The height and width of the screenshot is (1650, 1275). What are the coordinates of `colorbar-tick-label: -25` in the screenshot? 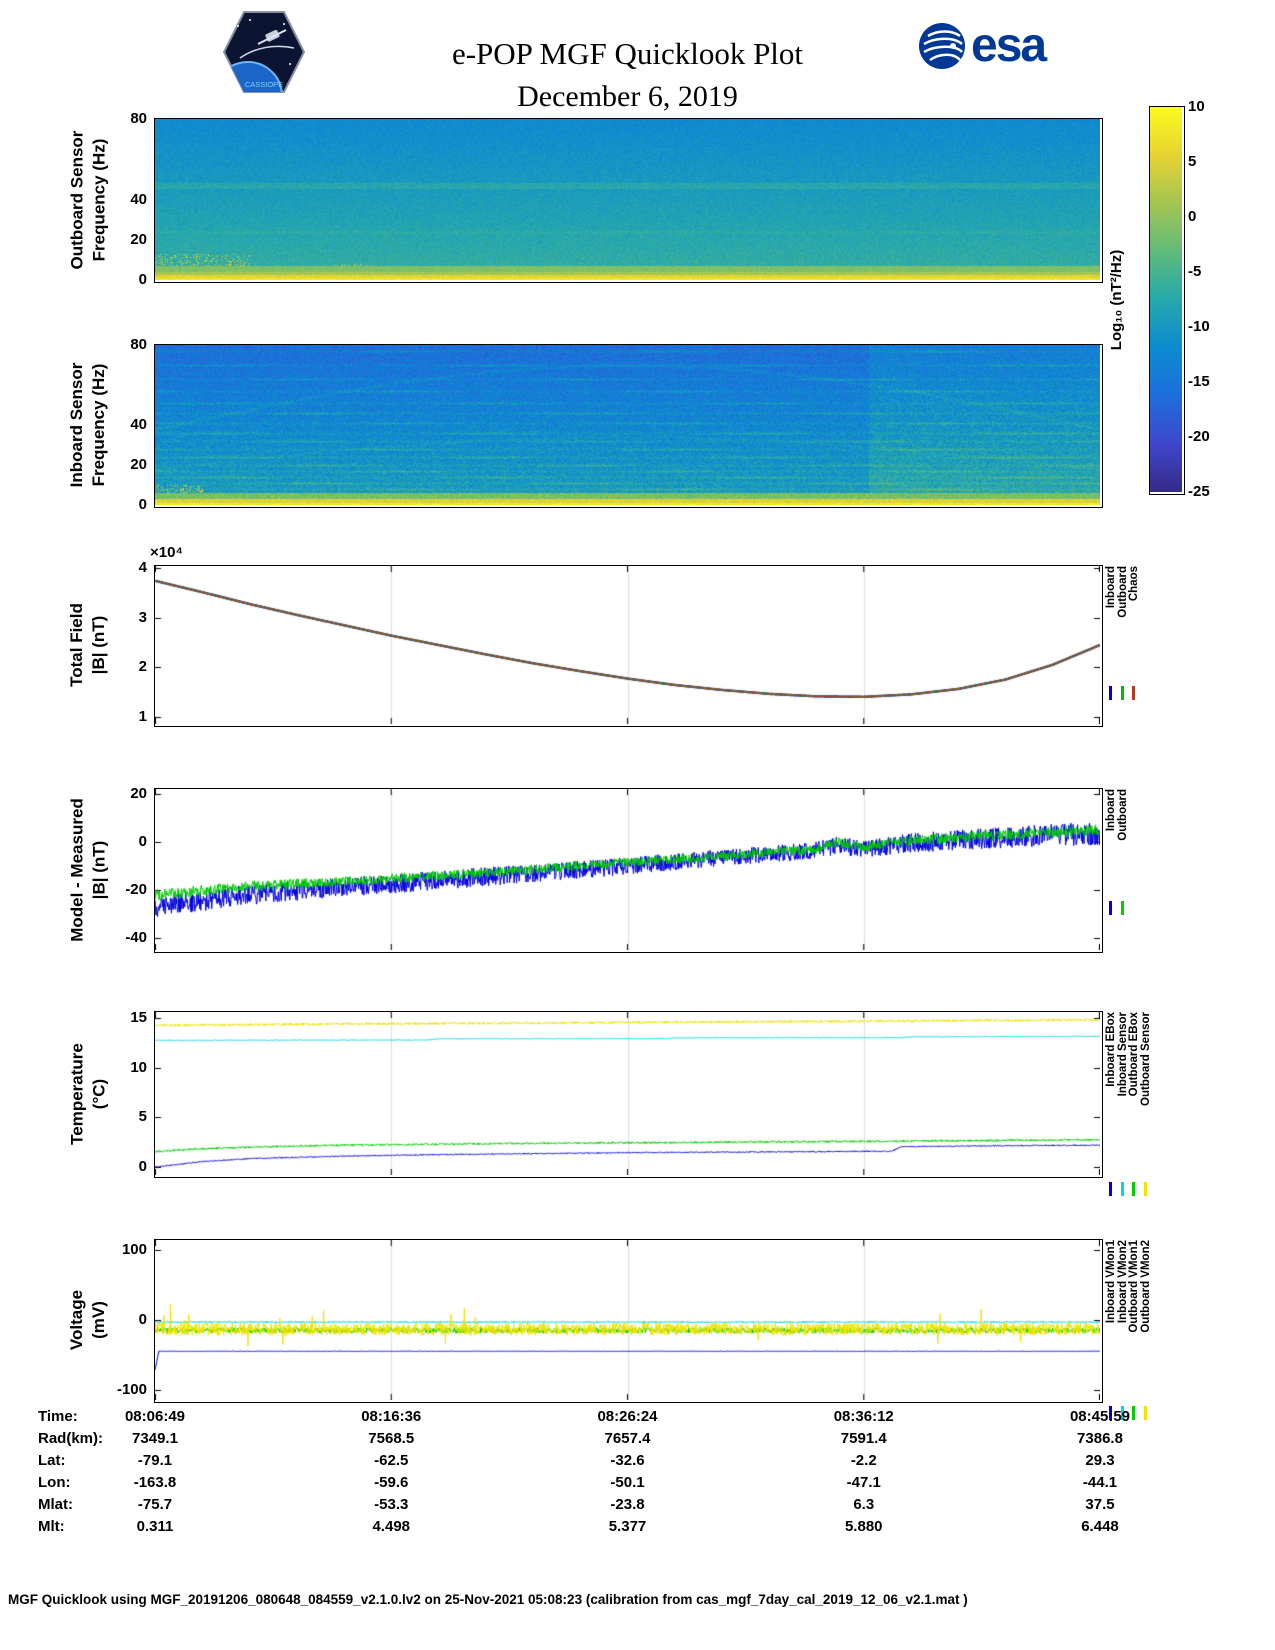 It's located at (1199, 491).